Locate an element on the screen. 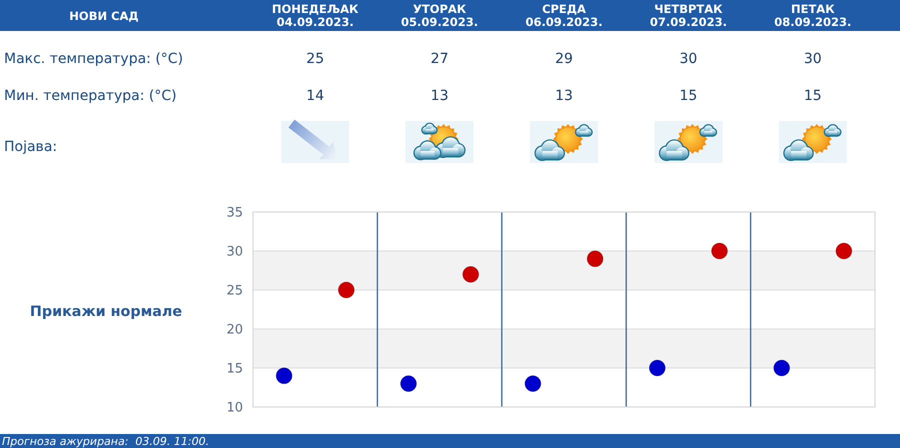  y-tick-label: 30 is located at coordinates (234, 252).